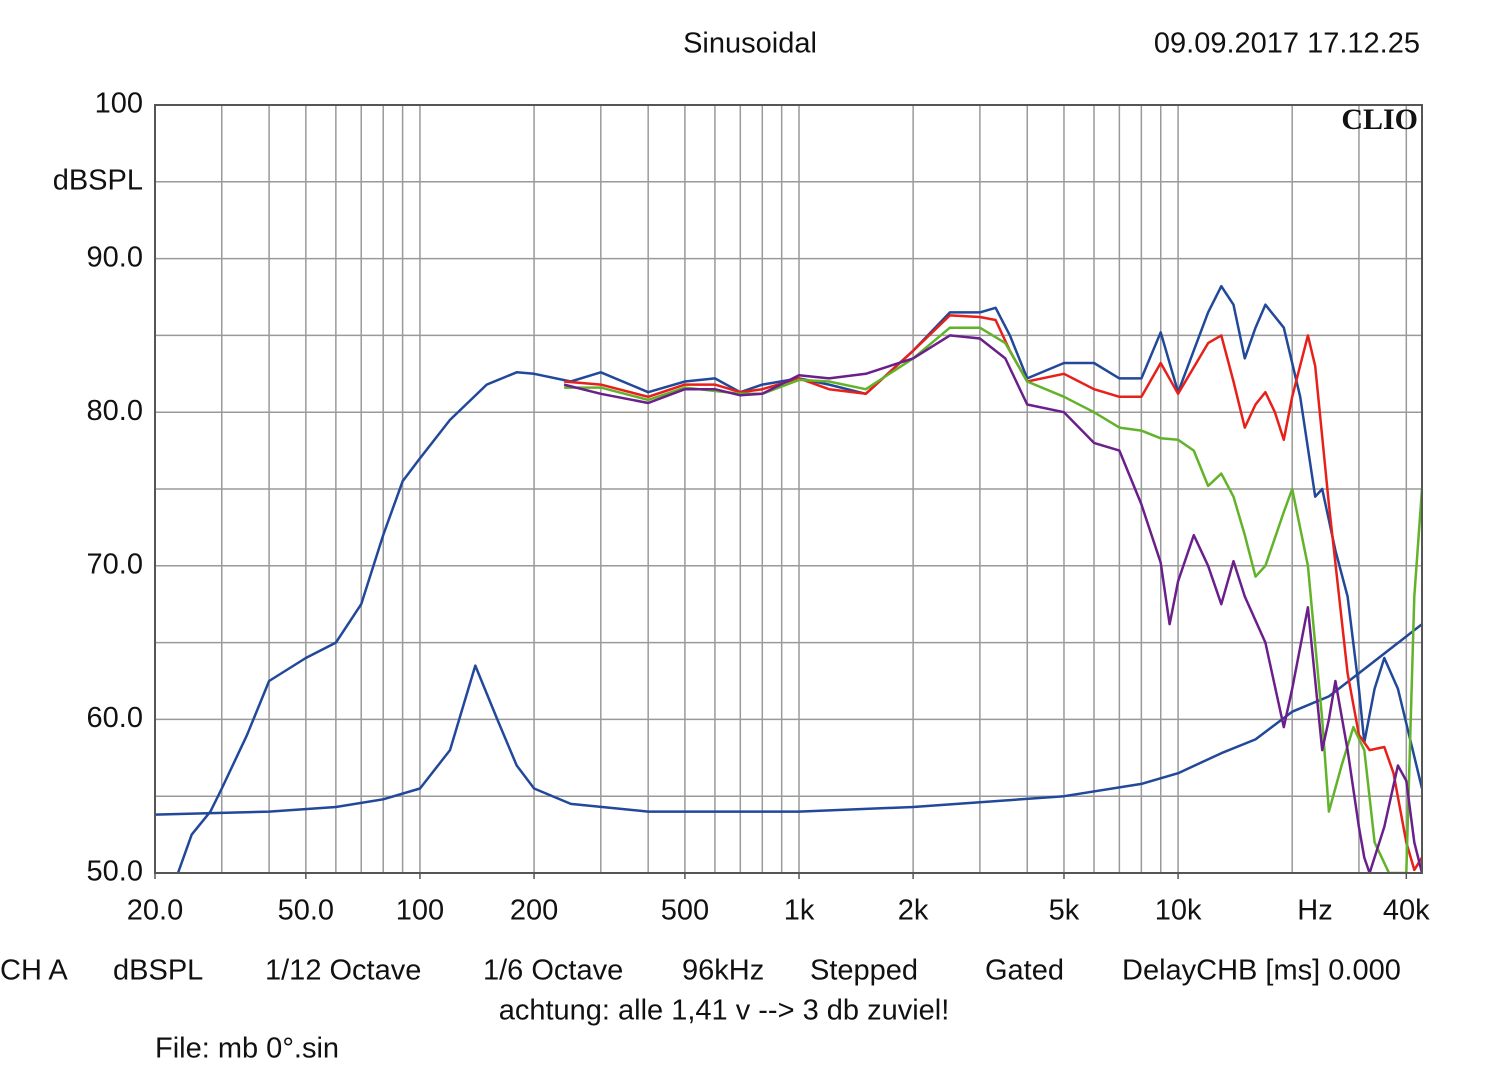  I want to click on footer-item: dBSPL, so click(158, 971).